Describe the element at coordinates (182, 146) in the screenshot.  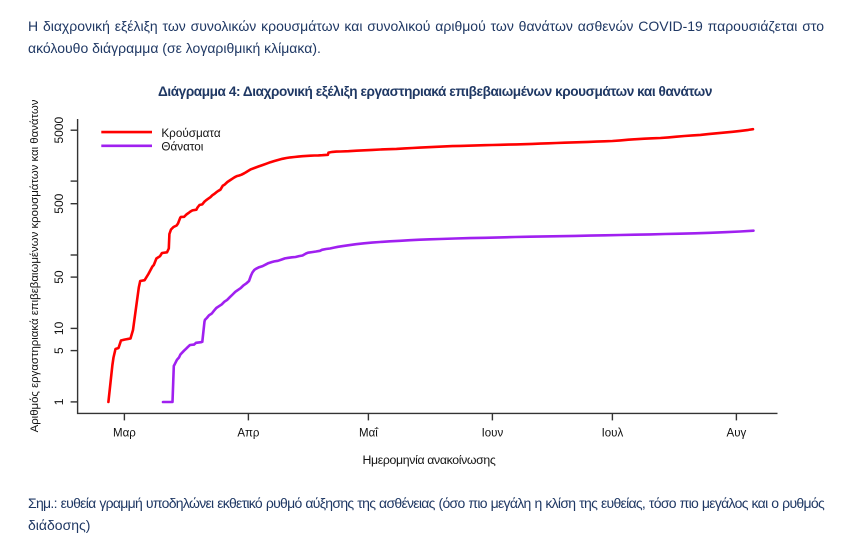
I see `svg-text: Θάνατοι` at that location.